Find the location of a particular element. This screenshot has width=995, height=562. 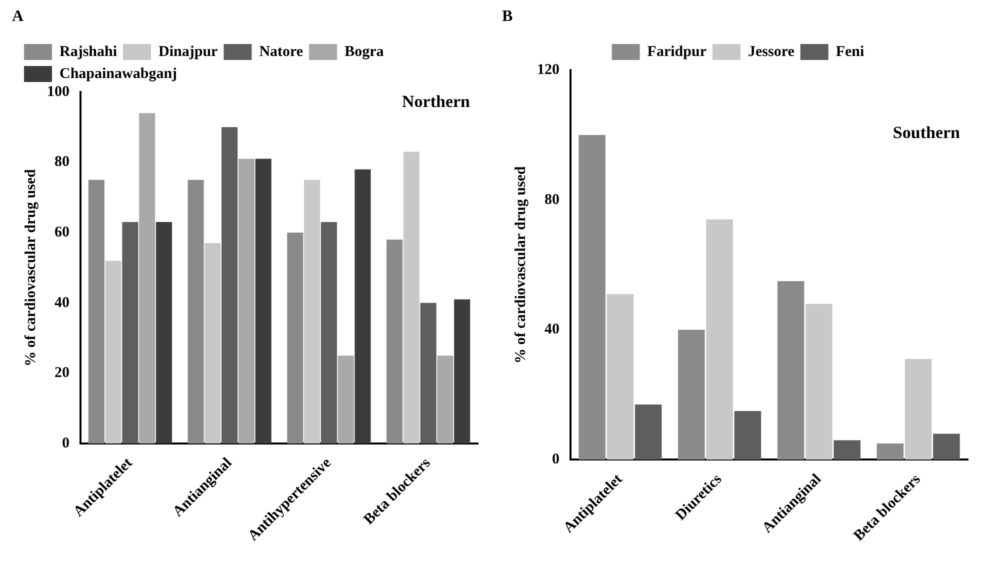

legend-label: Chapainawabganj is located at coordinates (119, 74).